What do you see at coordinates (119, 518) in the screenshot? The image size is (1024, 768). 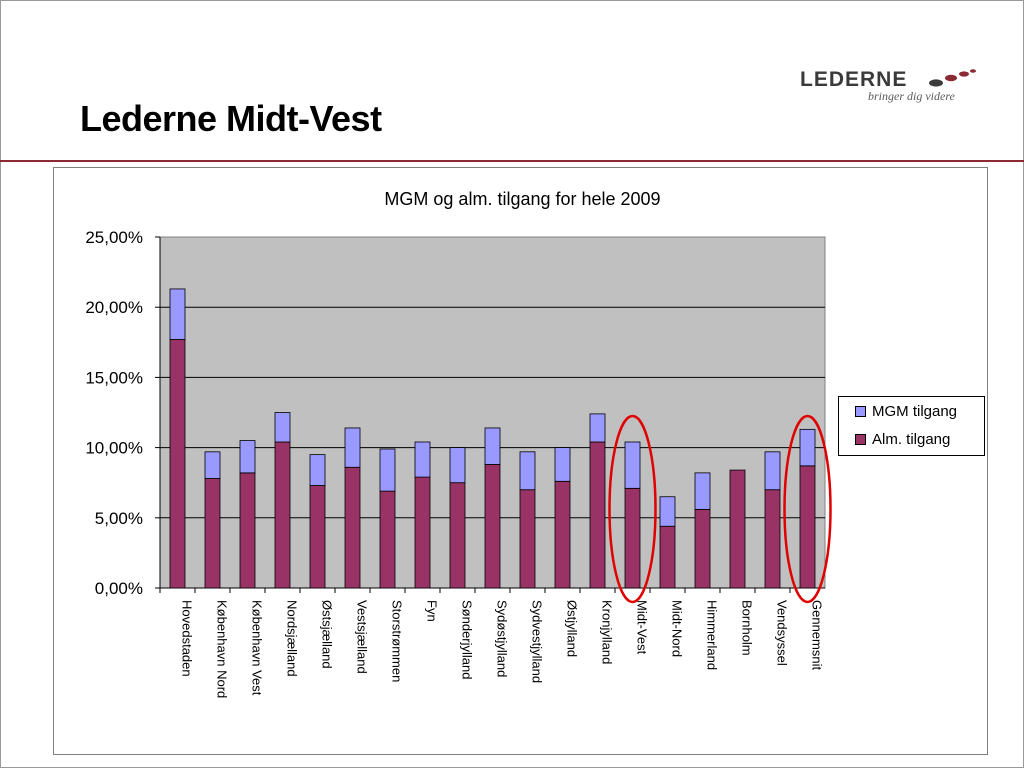 I see `y-tick-label: 5,00%` at bounding box center [119, 518].